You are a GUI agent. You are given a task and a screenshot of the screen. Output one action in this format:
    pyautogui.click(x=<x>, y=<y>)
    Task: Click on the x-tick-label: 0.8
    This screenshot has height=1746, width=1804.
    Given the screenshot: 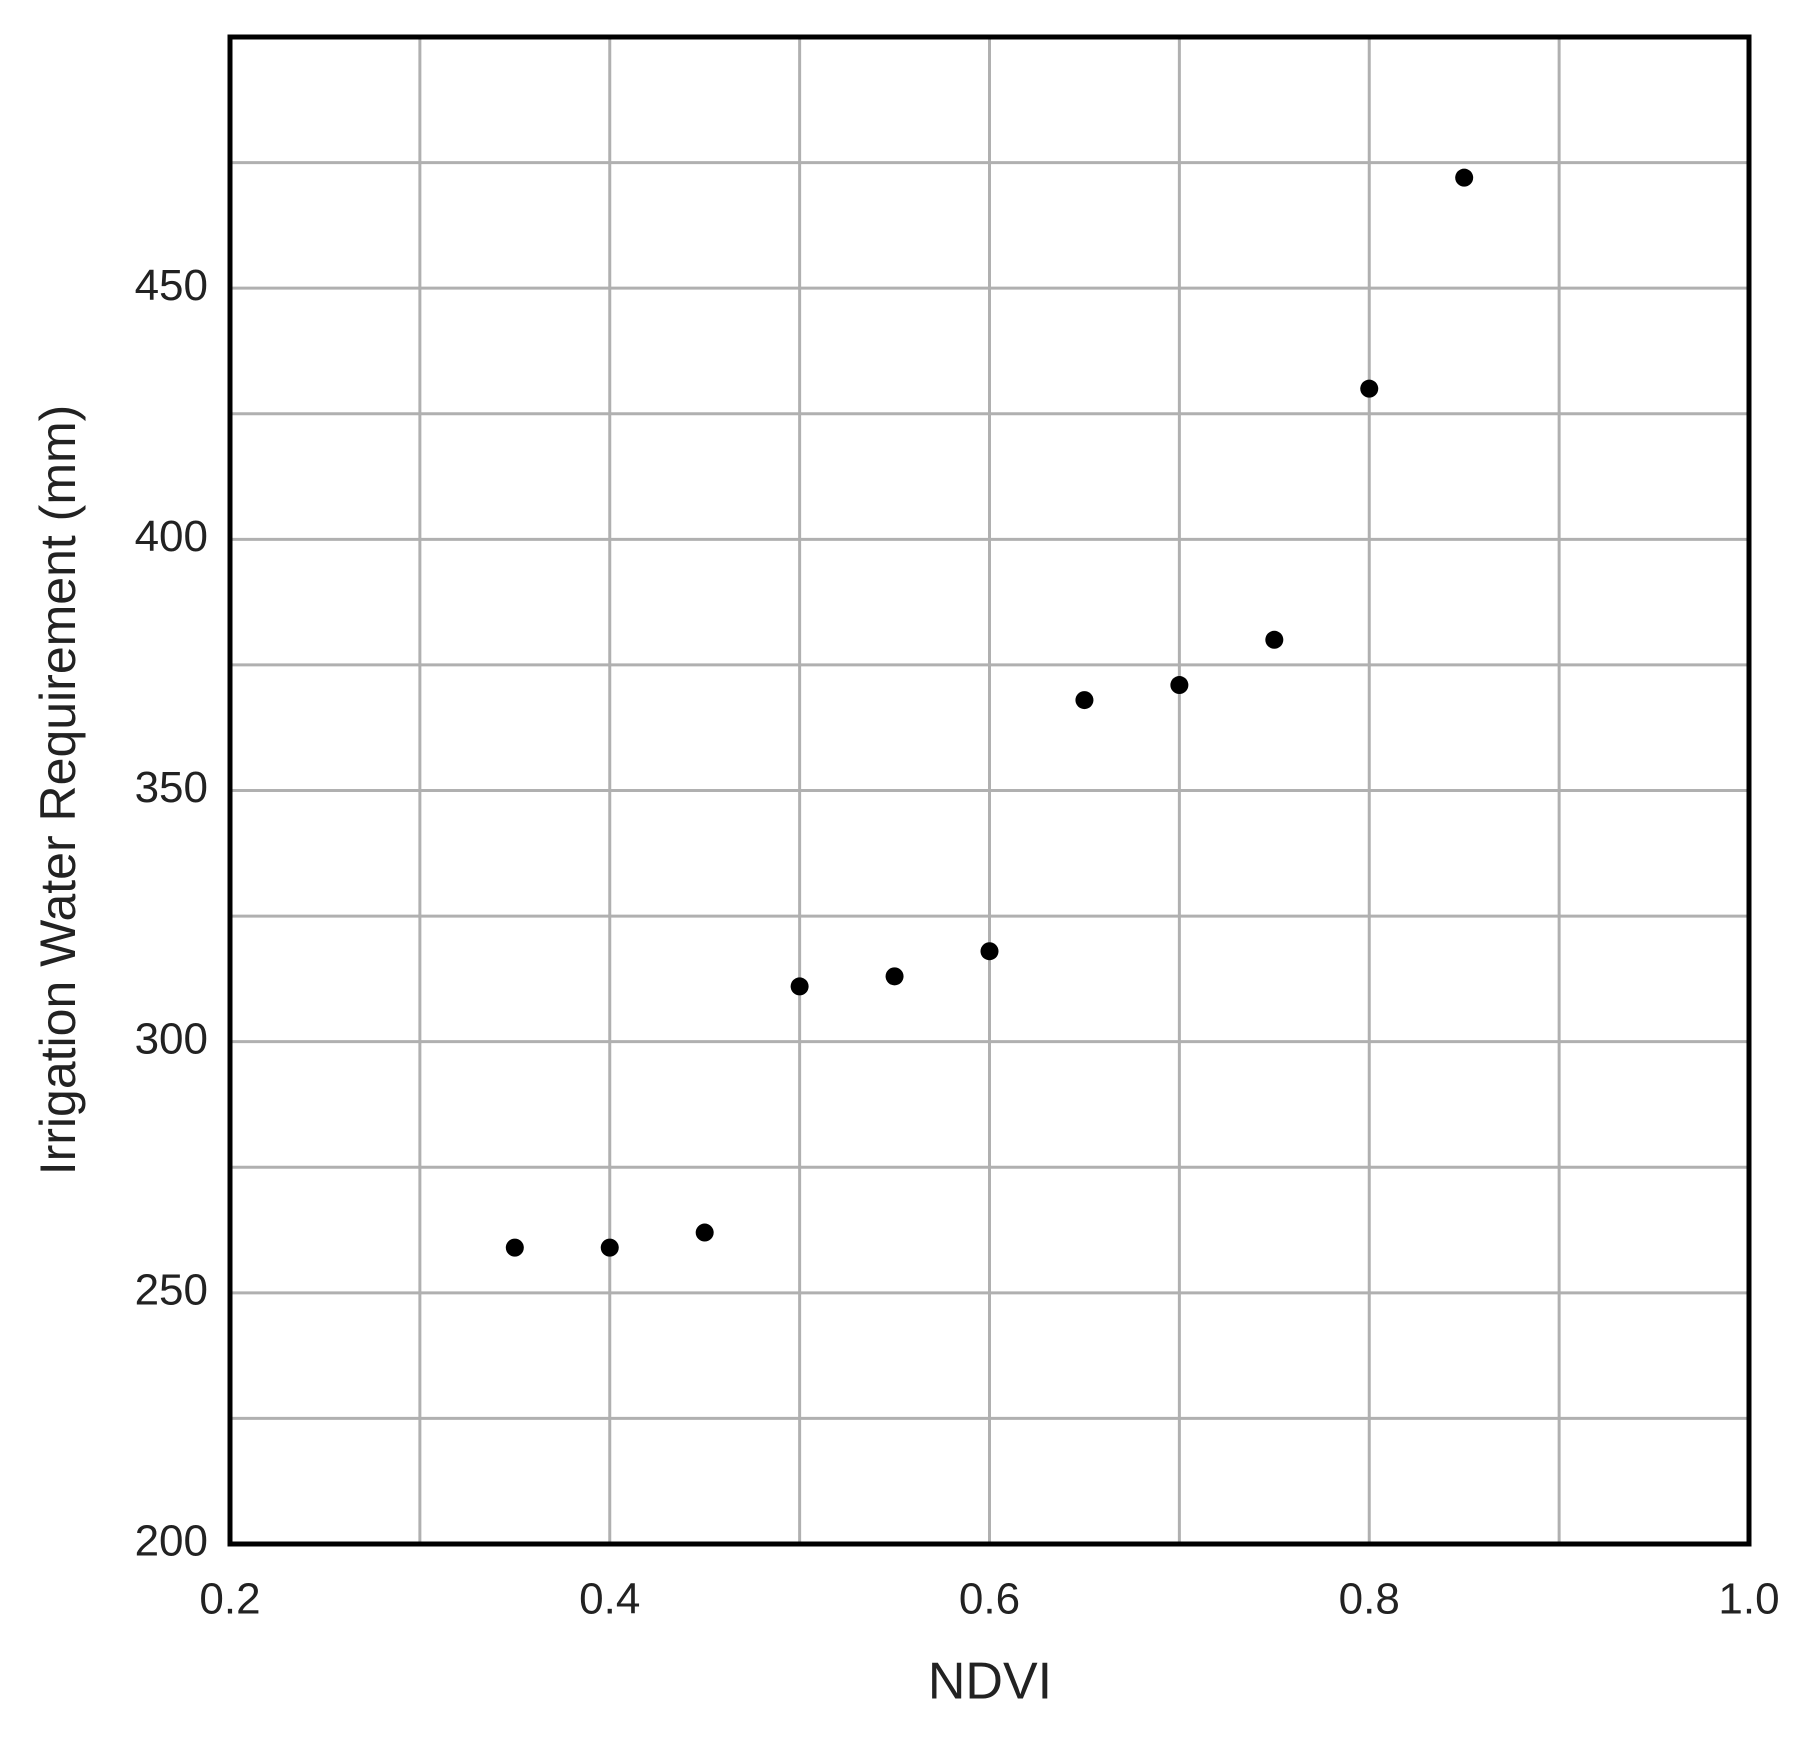 What is the action you would take?
    pyautogui.click(x=1369, y=1599)
    